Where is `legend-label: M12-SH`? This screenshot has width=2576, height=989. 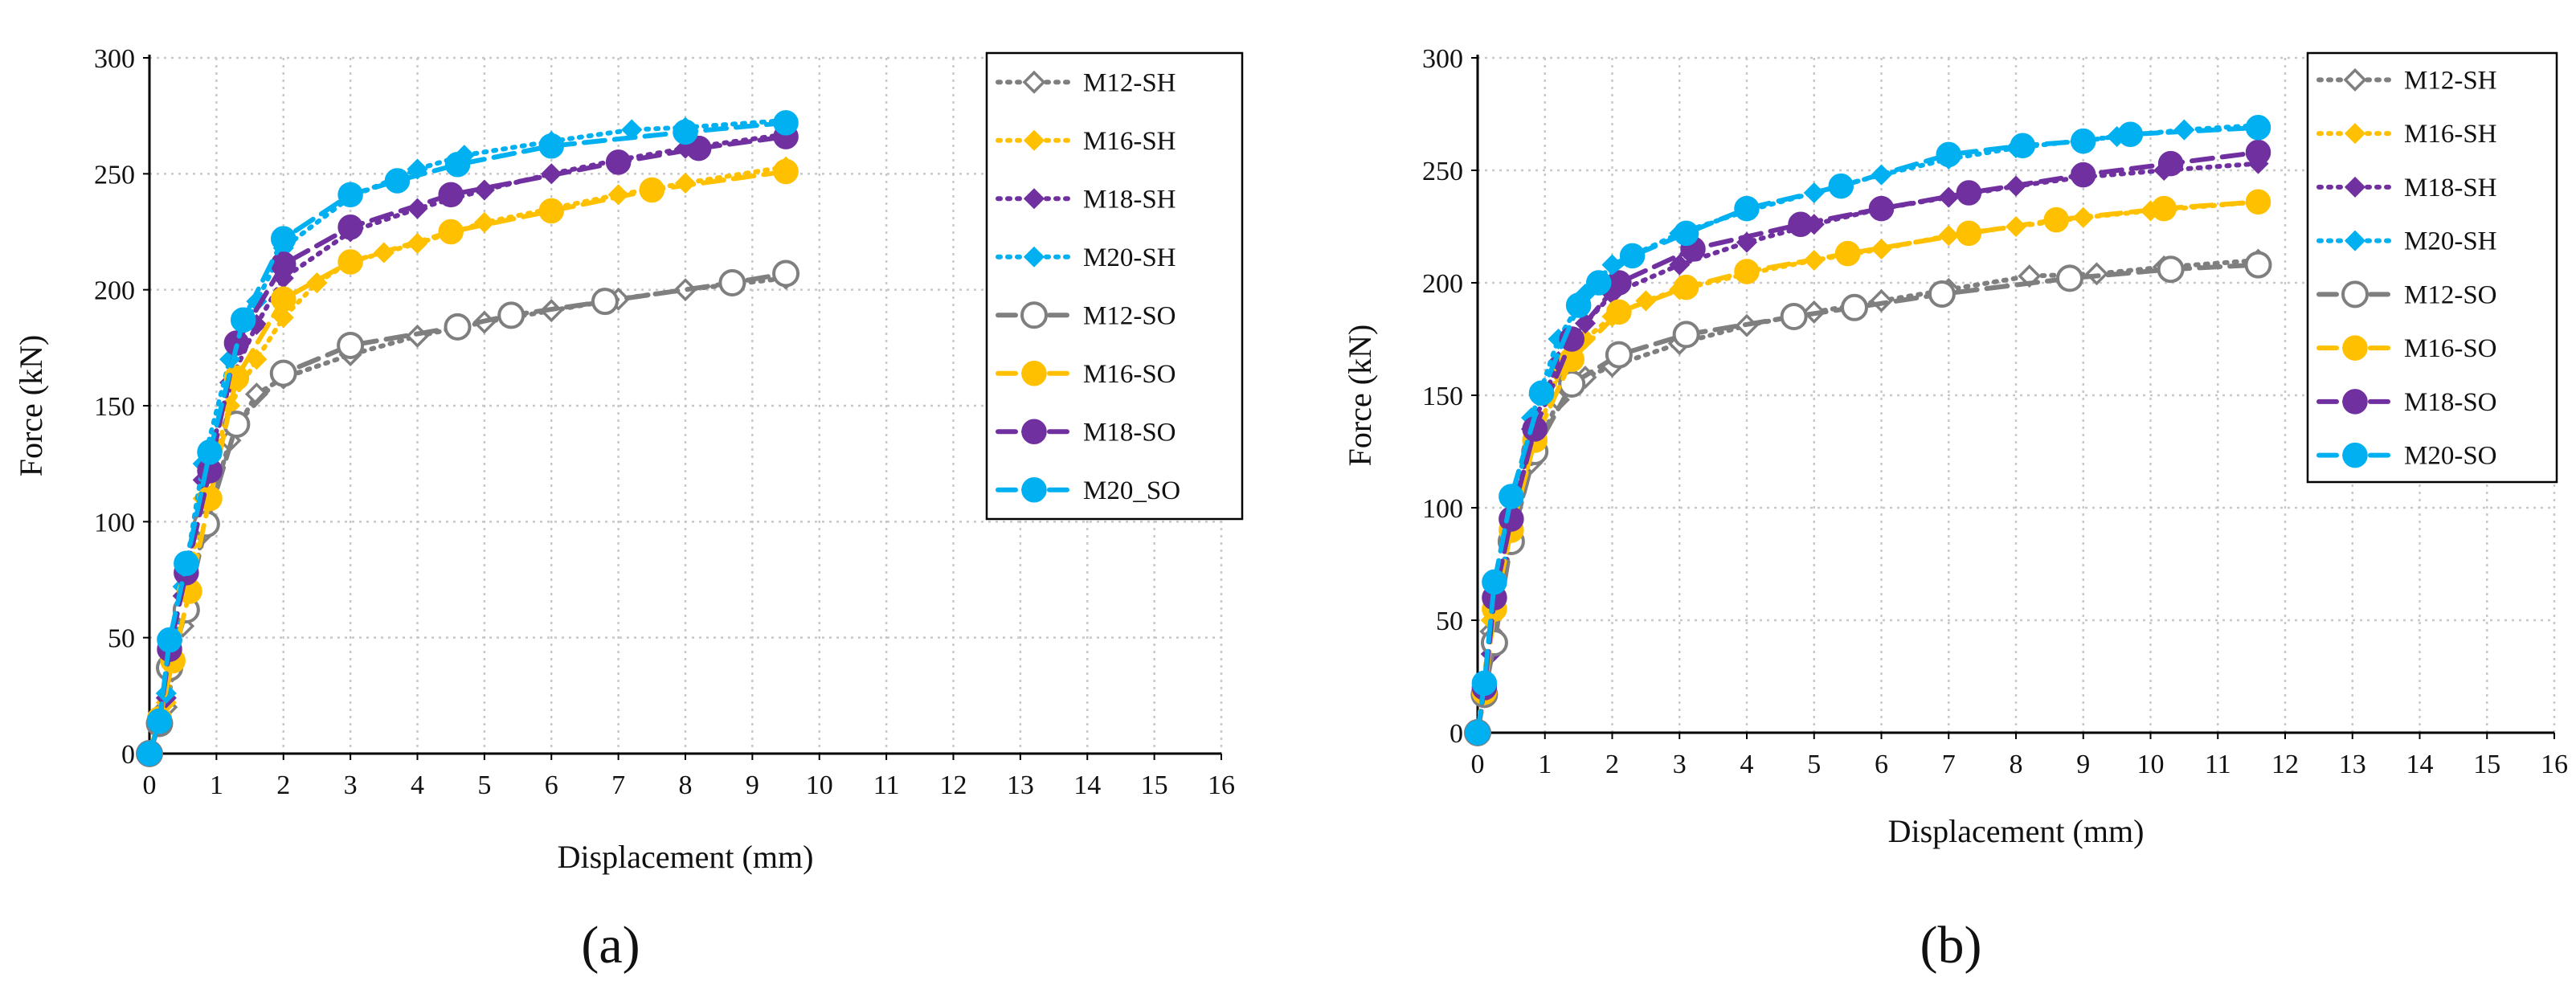 legend-label: M12-SH is located at coordinates (2450, 80).